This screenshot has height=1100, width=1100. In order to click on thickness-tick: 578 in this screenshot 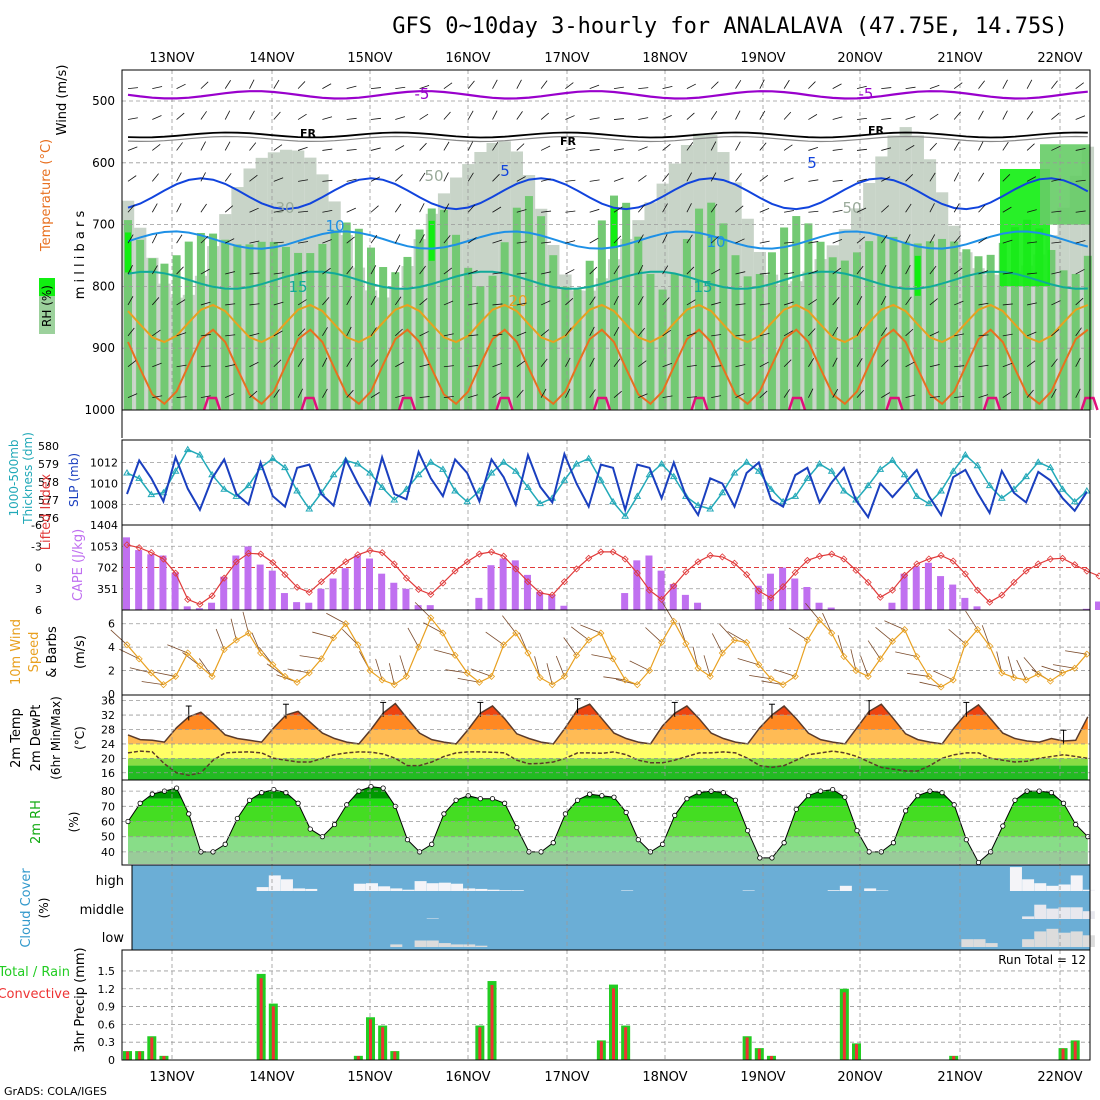, I will do `click(48, 482)`.